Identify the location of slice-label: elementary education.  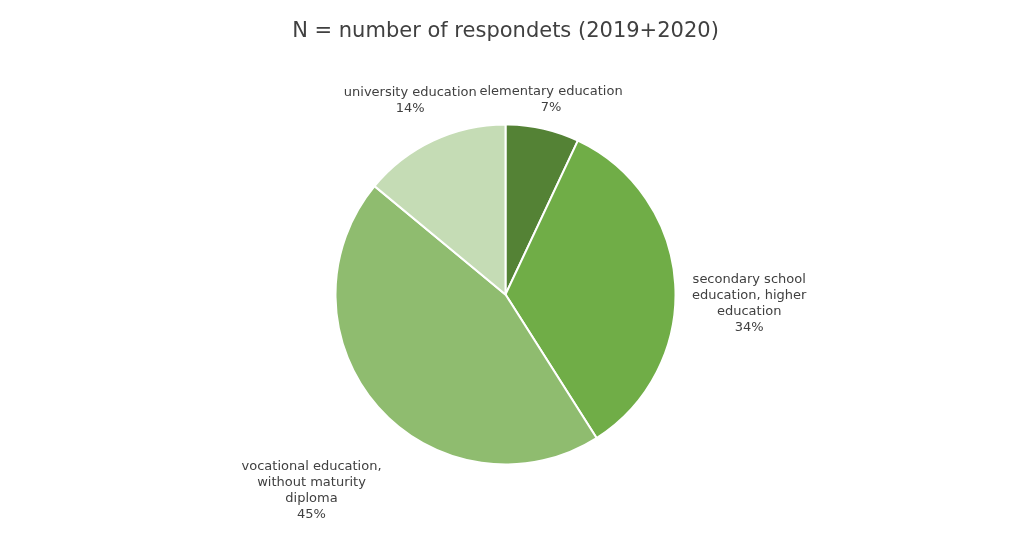
(551, 90).